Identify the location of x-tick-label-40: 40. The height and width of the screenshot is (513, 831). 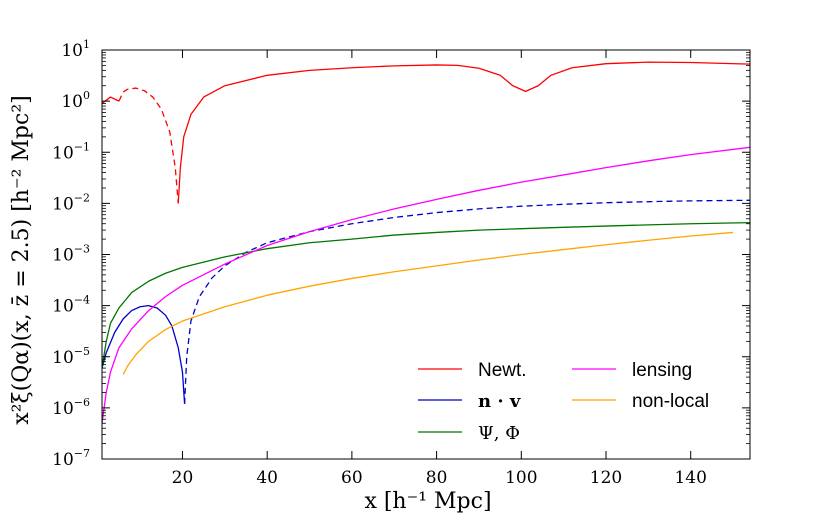
(267, 478).